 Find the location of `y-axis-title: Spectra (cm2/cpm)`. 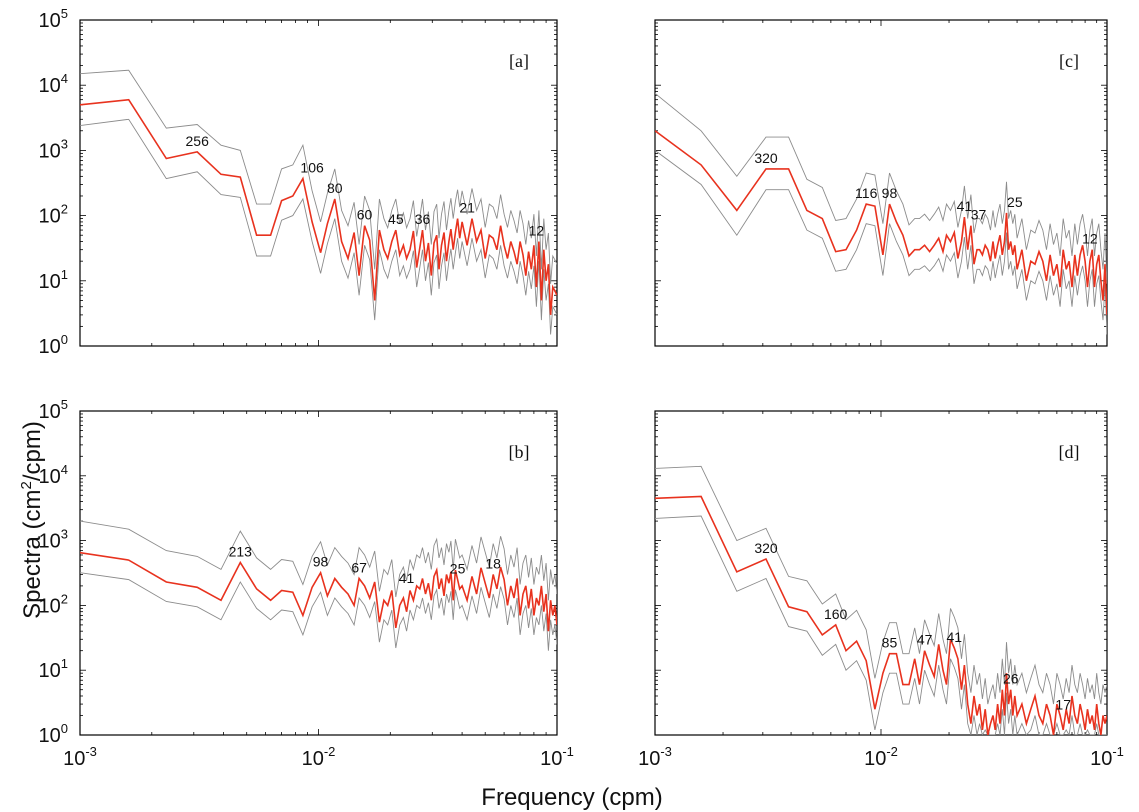

y-axis-title: Spectra (cm2/cpm) is located at coordinates (32, 520).